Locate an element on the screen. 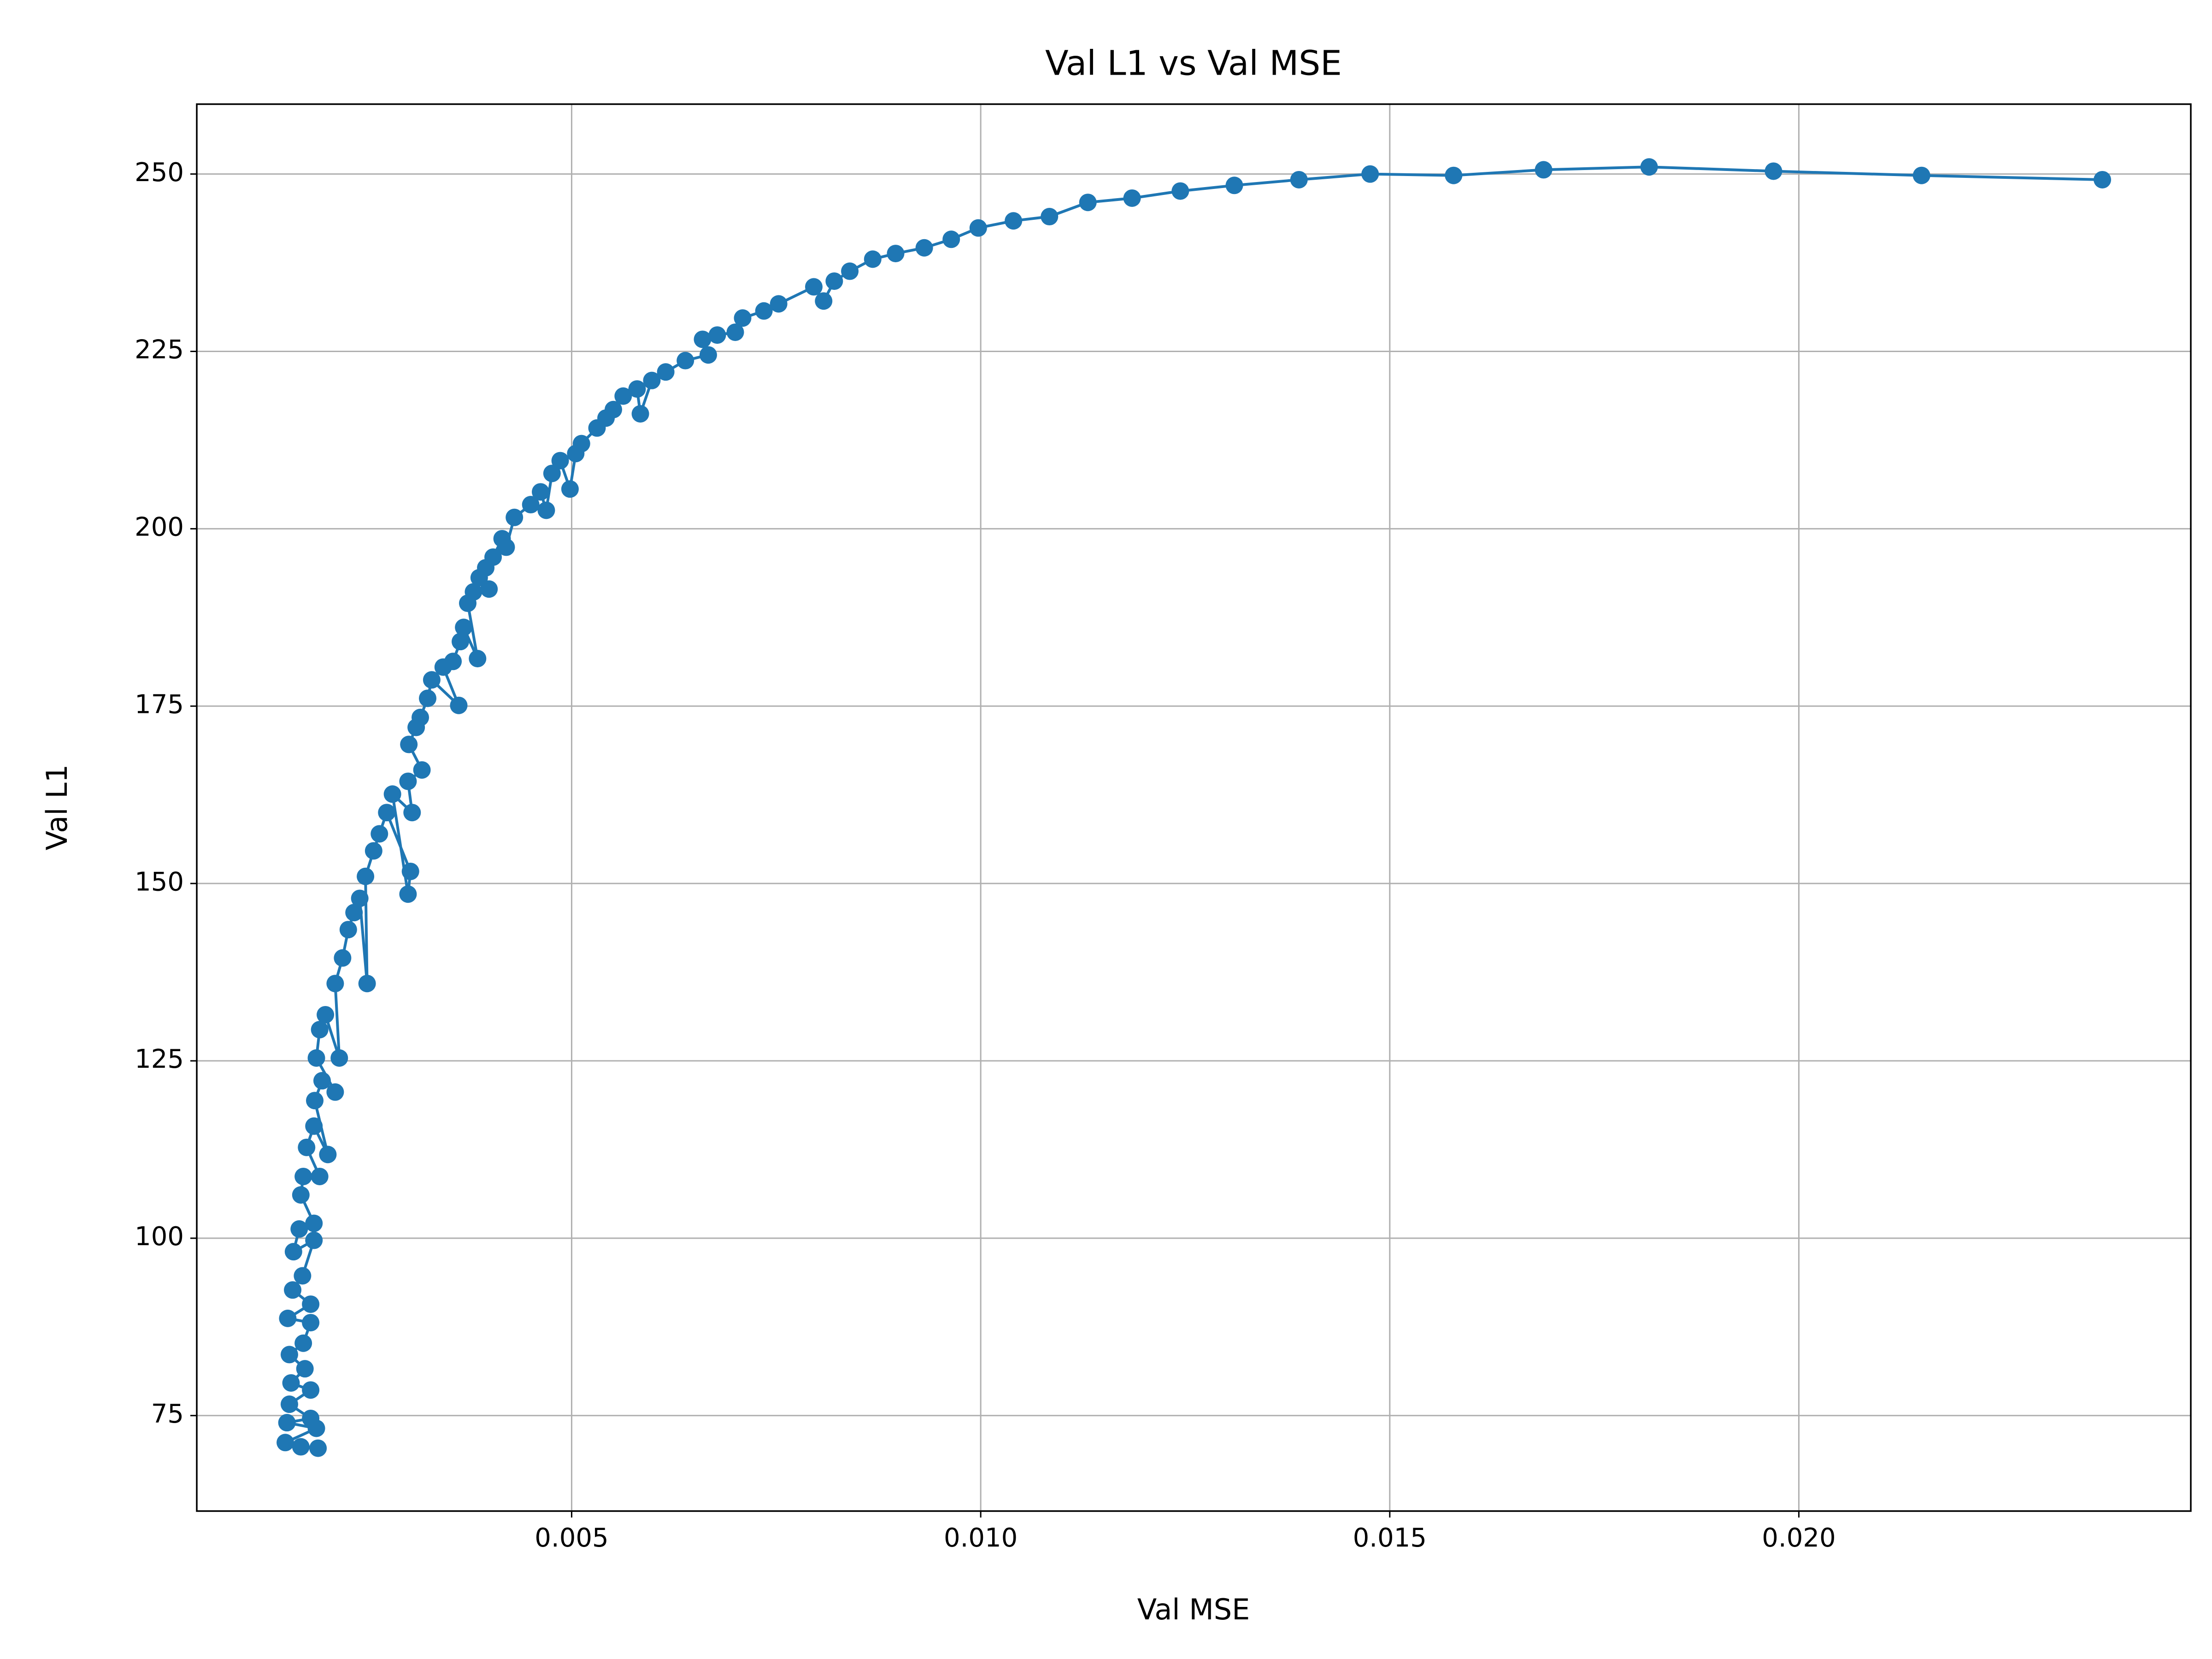 This screenshot has width=2212, height=1659. x-tick-label: 0.020 is located at coordinates (1798, 1538).